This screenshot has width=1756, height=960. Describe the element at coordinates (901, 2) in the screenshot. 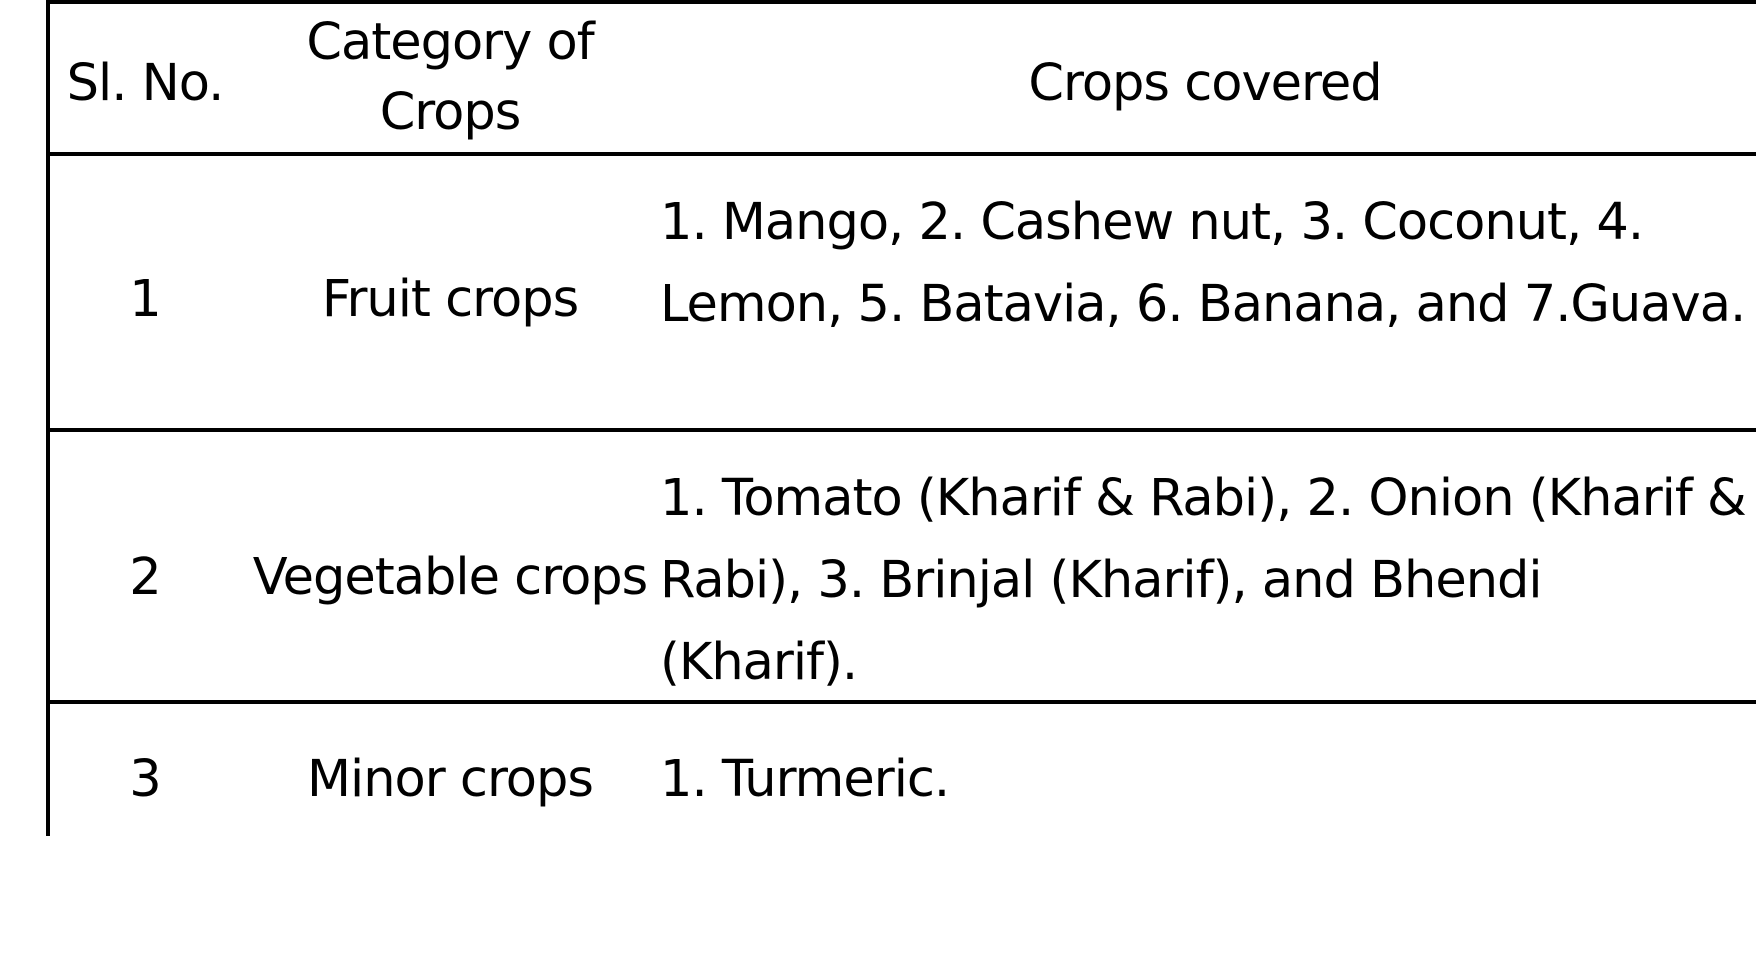

I see `table-top-border` at that location.